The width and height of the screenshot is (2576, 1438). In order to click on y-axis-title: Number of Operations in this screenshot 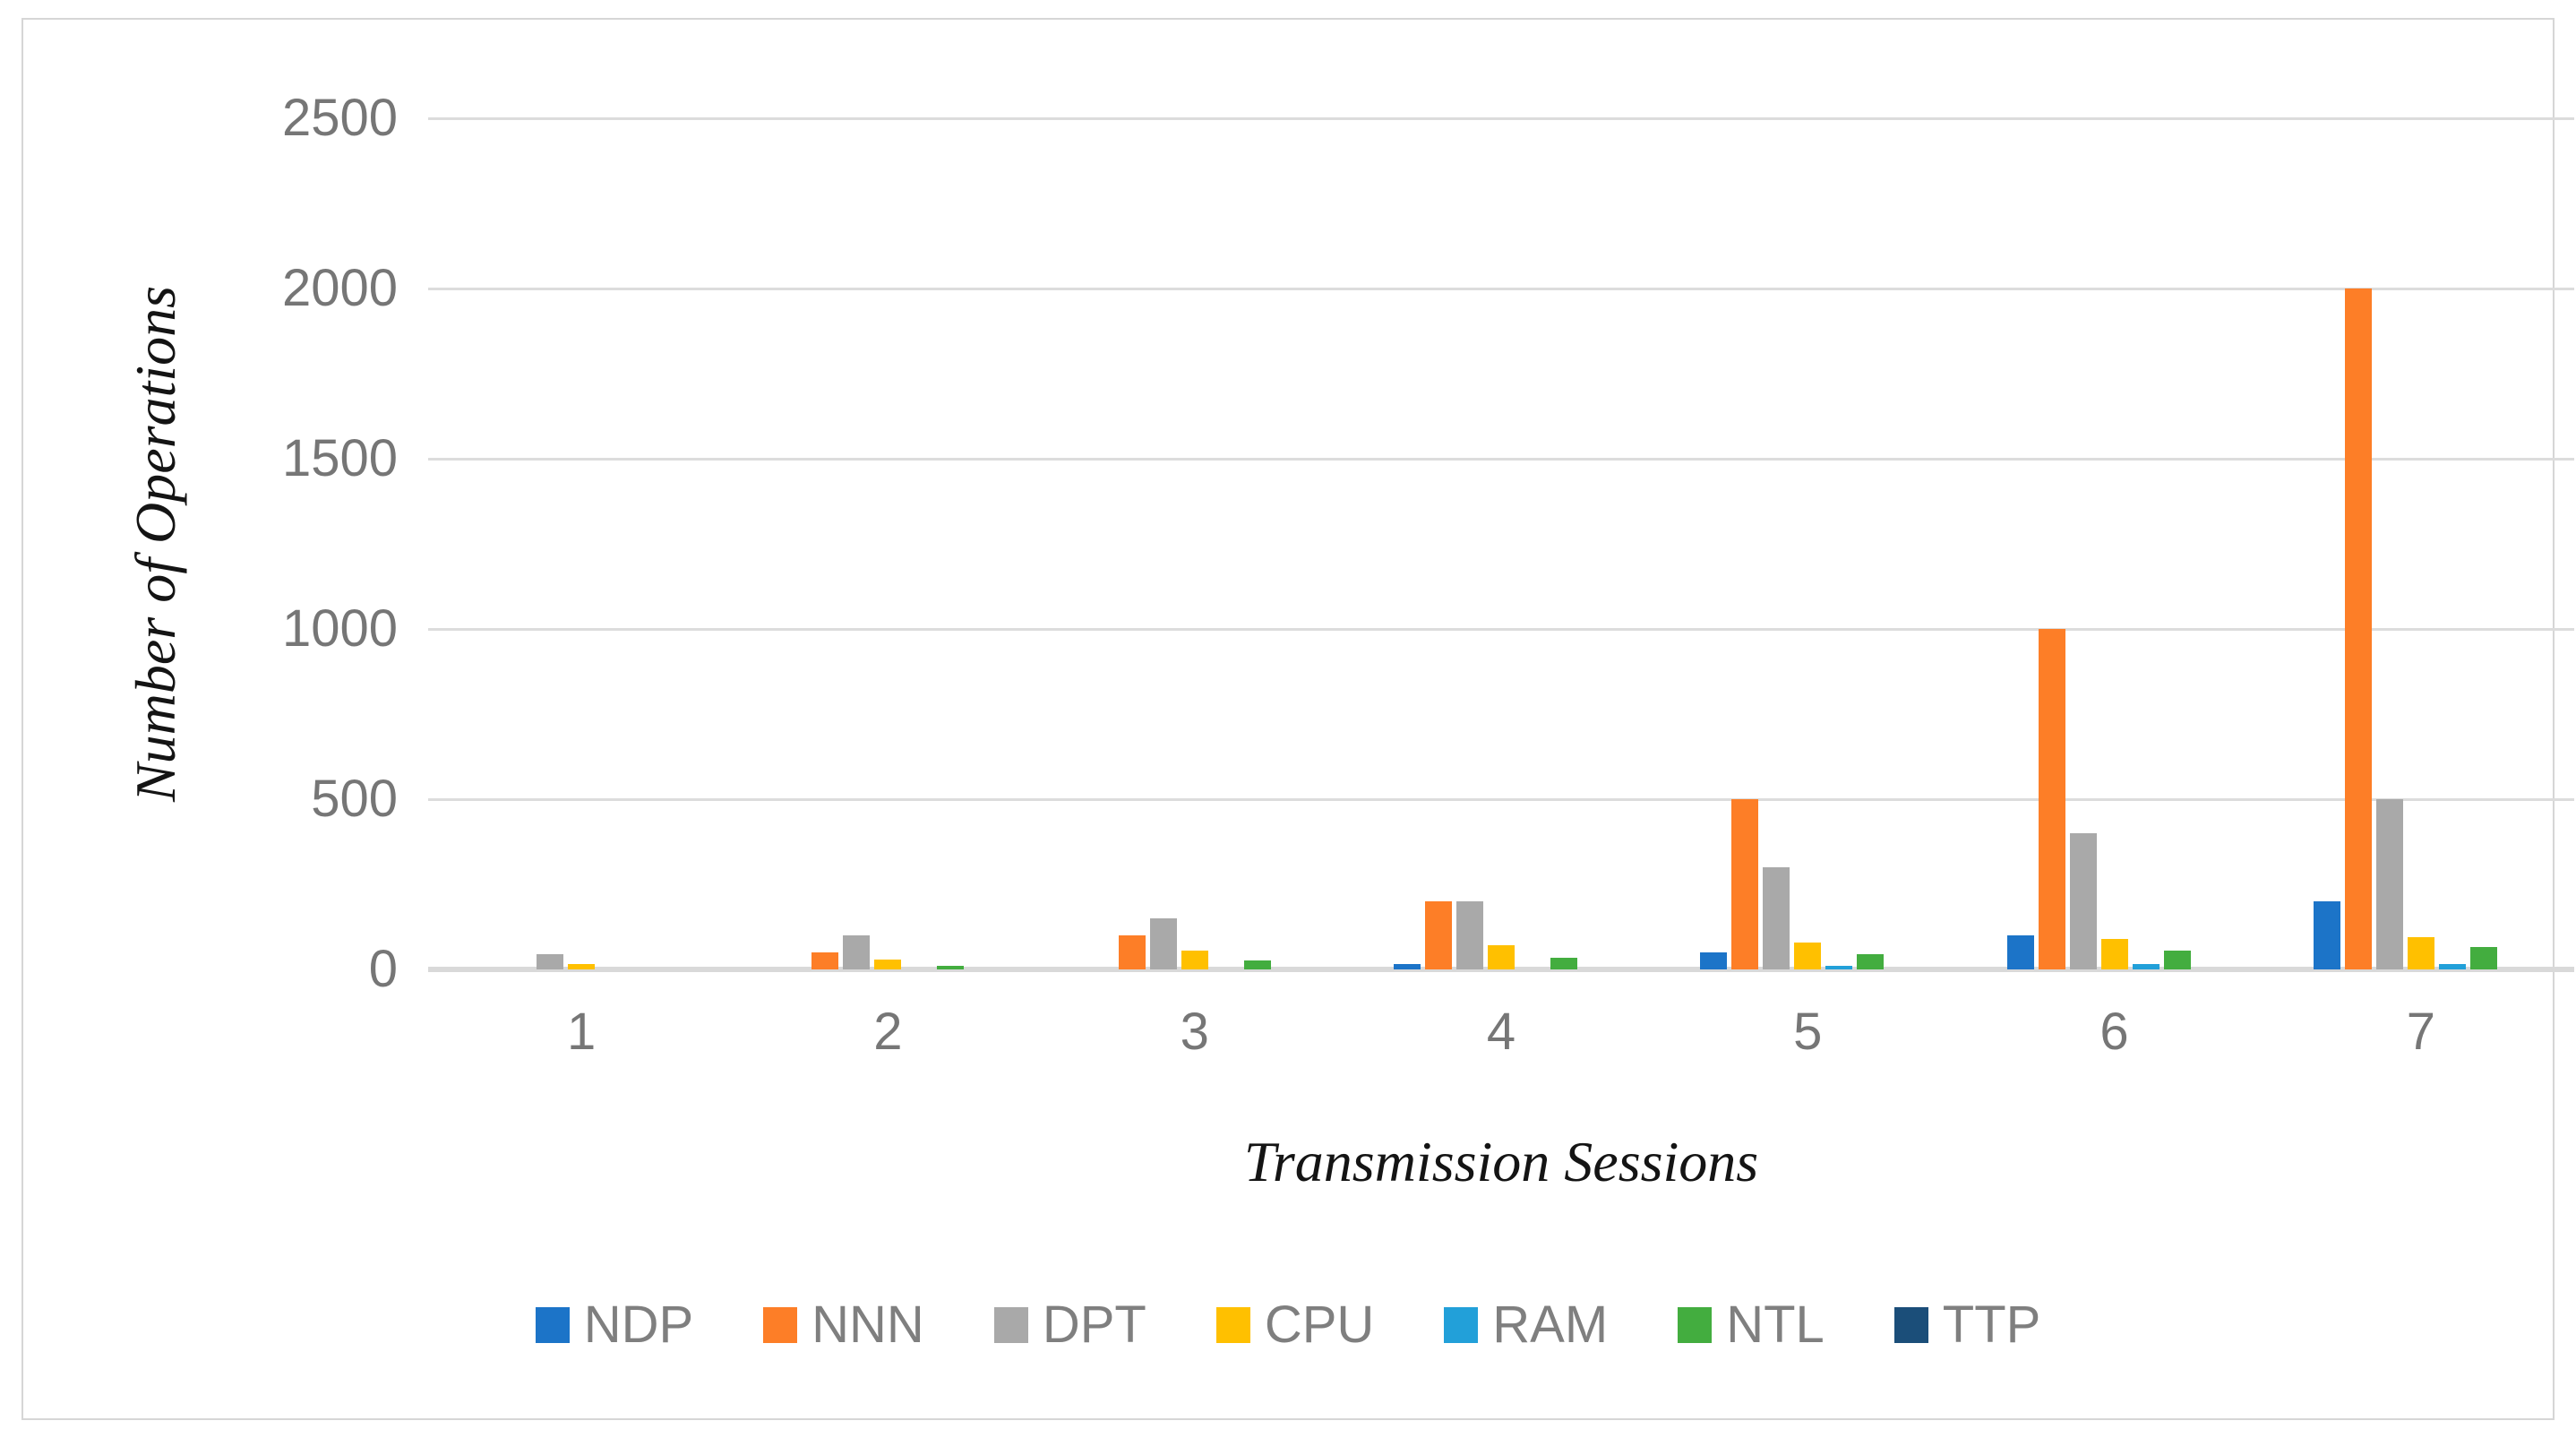, I will do `click(155, 544)`.